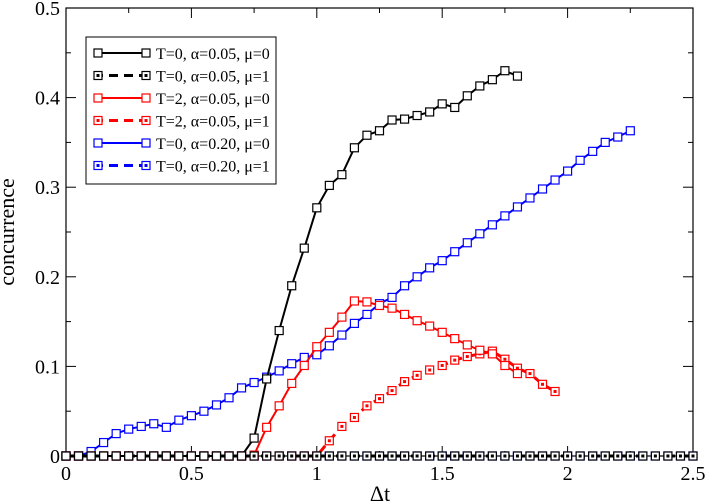  Describe the element at coordinates (213, 54) in the screenshot. I see `legend-label: T=0, α=0.05, μ=0` at that location.